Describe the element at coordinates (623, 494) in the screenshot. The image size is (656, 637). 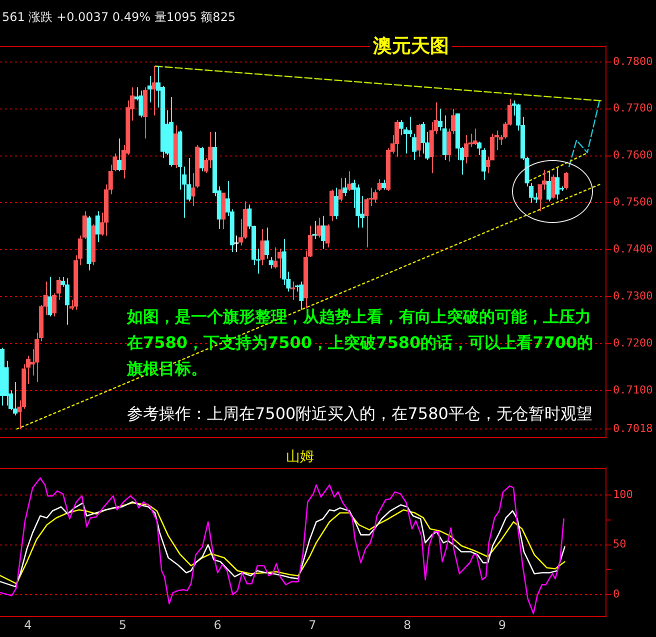
I see `y-tick-label: 100` at that location.